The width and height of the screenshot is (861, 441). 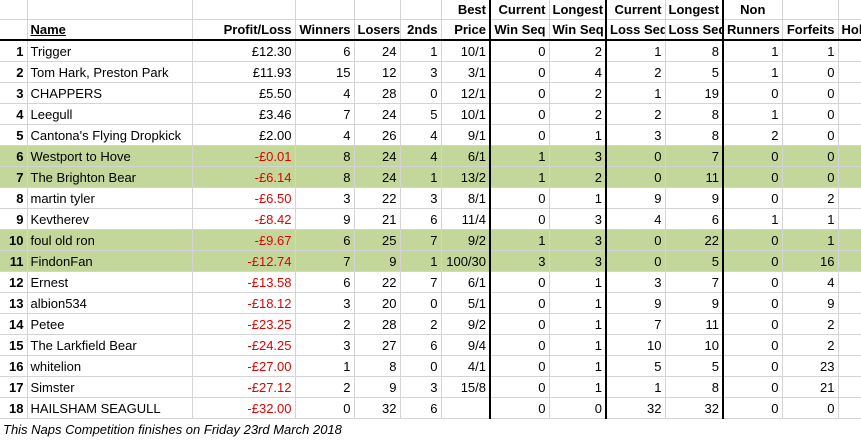 I want to click on name-cell: albion534, so click(x=109, y=303).